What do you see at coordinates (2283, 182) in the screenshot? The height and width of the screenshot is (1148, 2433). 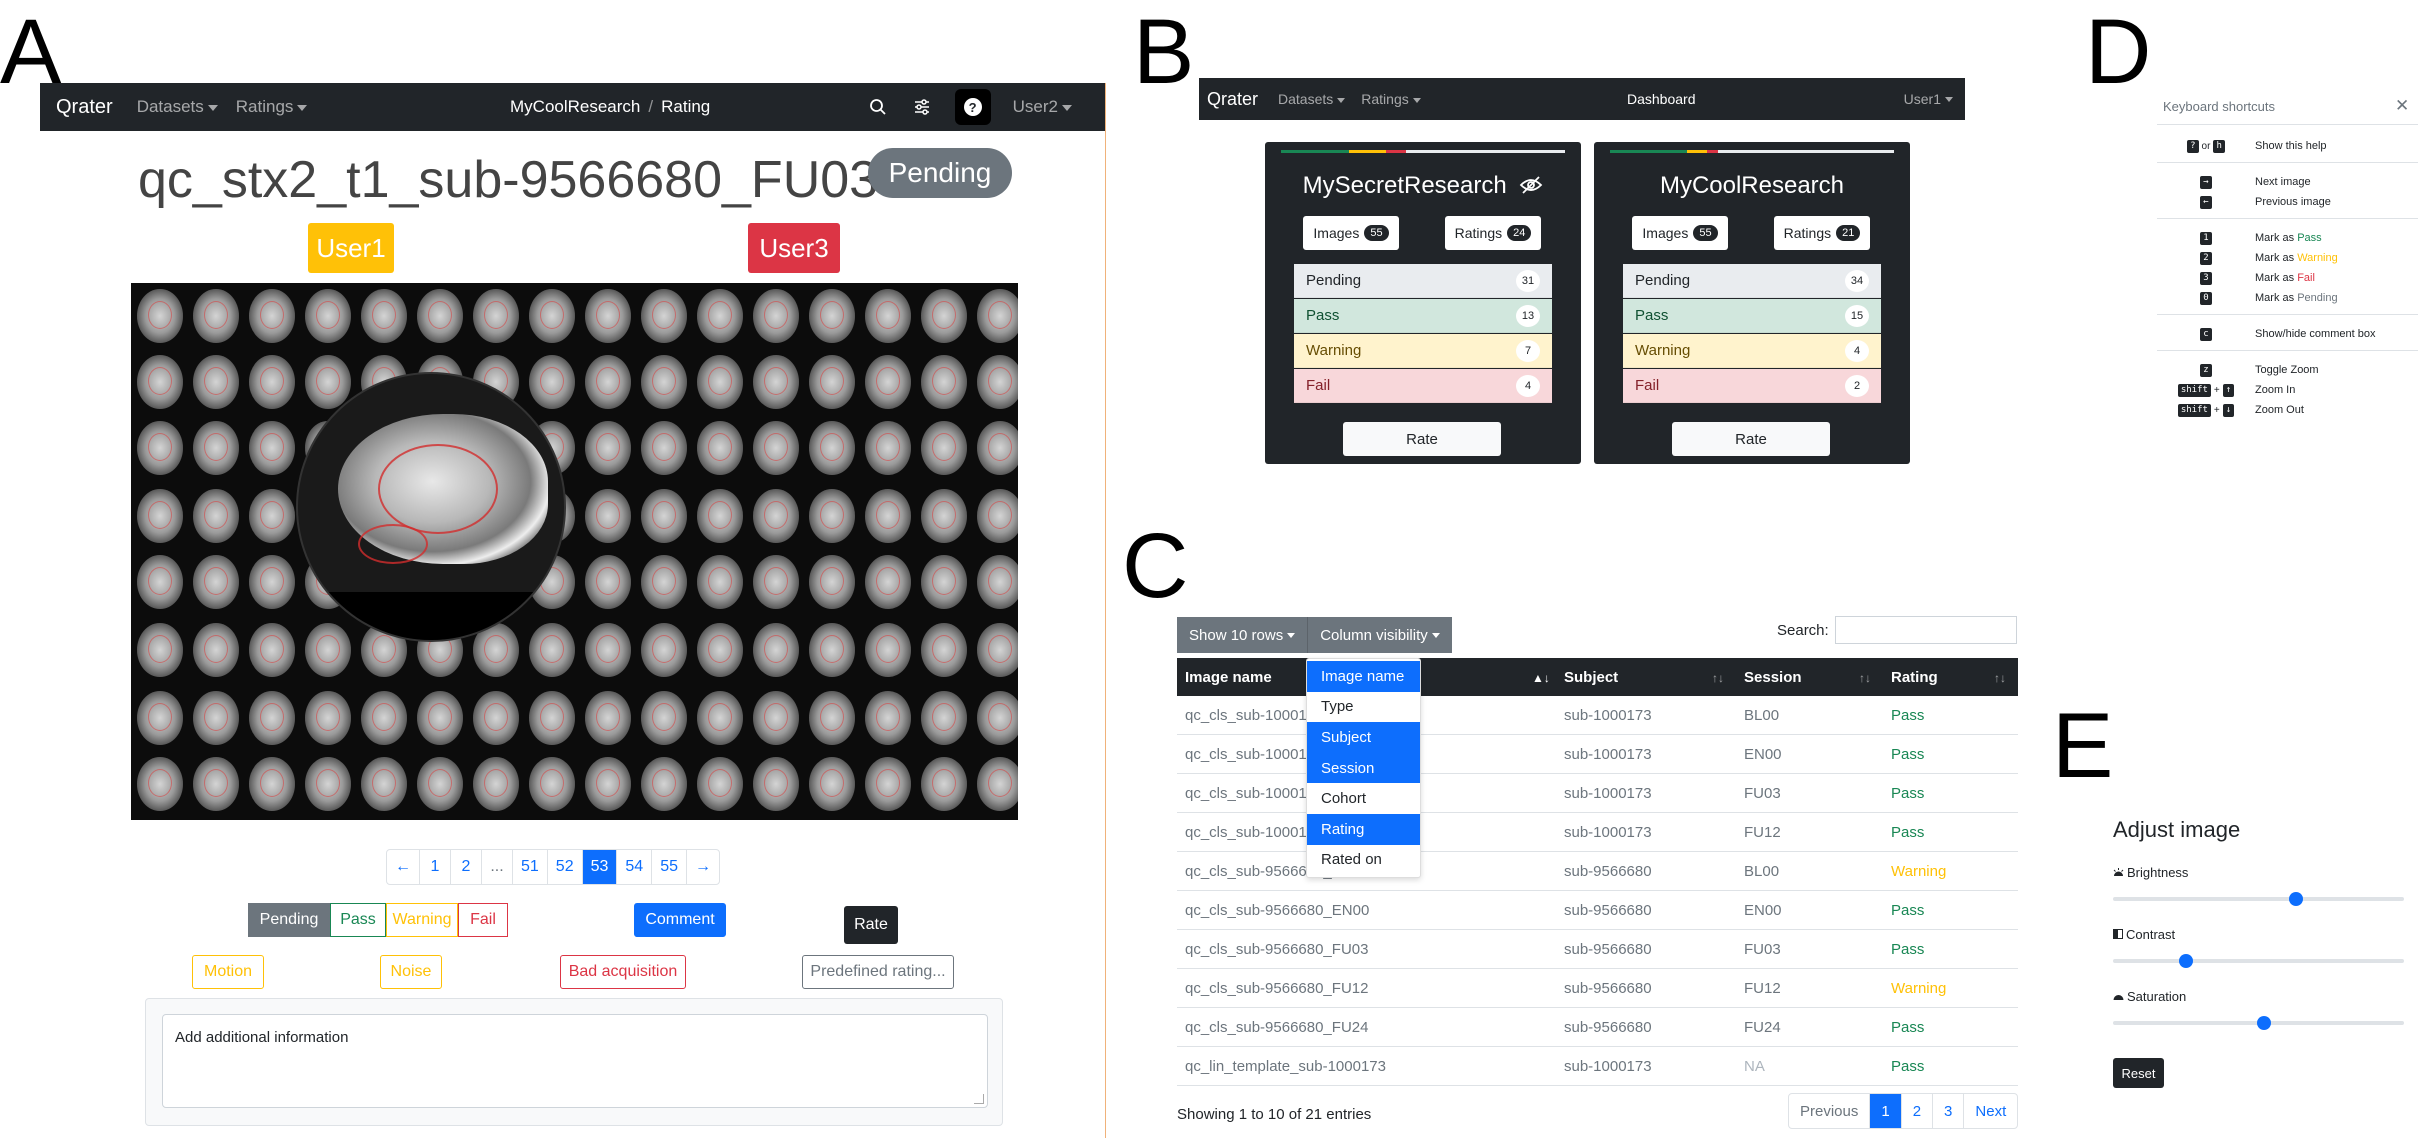 I see `shortcut-description: Next image` at bounding box center [2283, 182].